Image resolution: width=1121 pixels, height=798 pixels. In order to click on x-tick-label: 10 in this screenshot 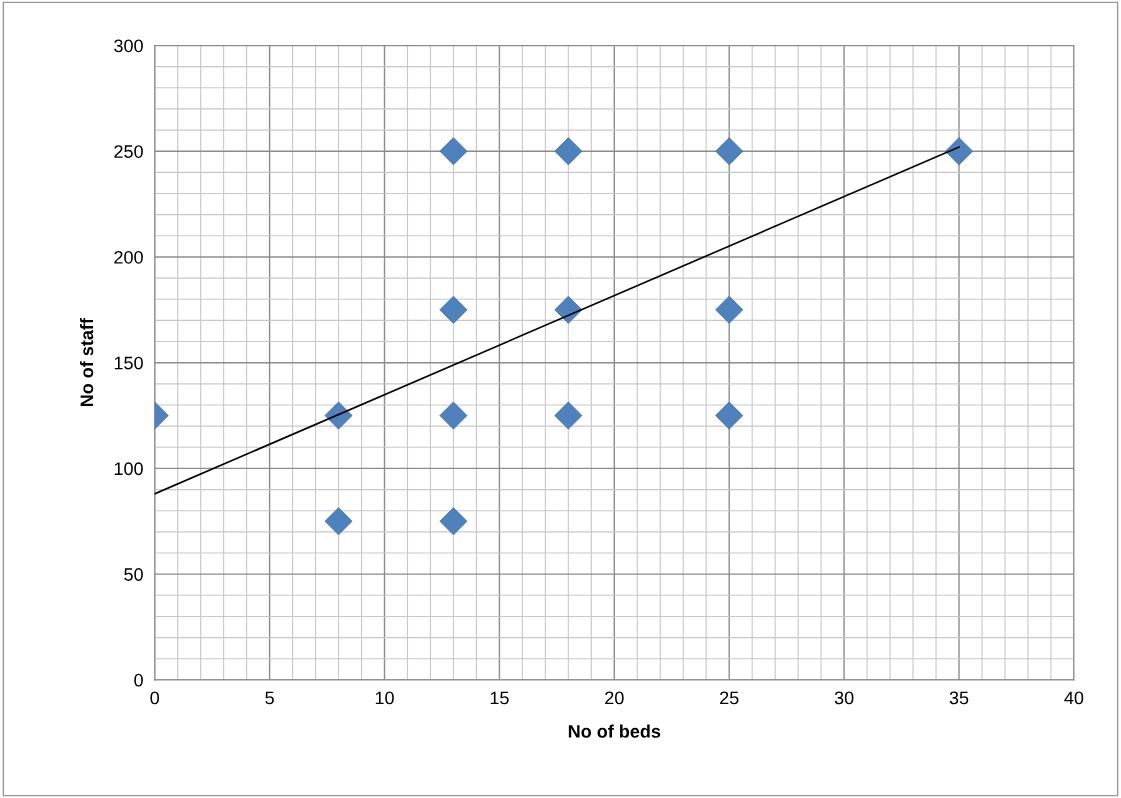, I will do `click(384, 698)`.